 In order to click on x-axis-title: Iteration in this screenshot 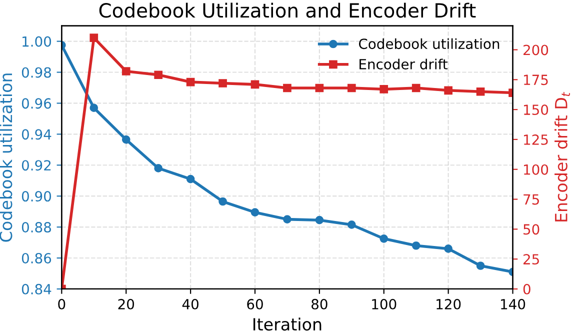, I will do `click(288, 324)`.